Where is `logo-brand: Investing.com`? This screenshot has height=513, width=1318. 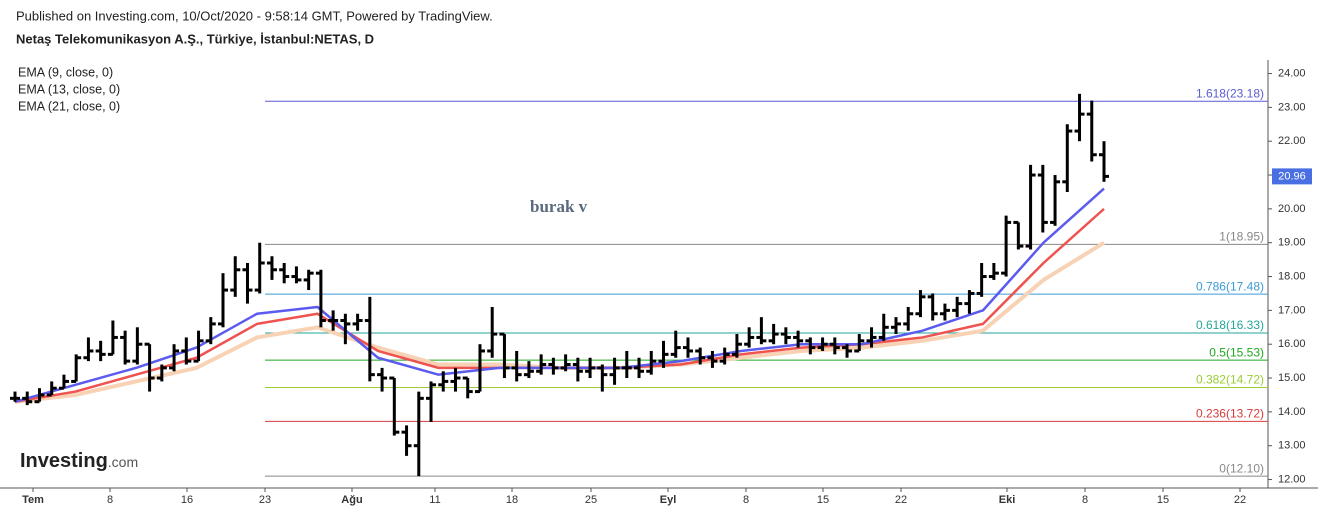
logo-brand: Investing.com is located at coordinates (79, 461).